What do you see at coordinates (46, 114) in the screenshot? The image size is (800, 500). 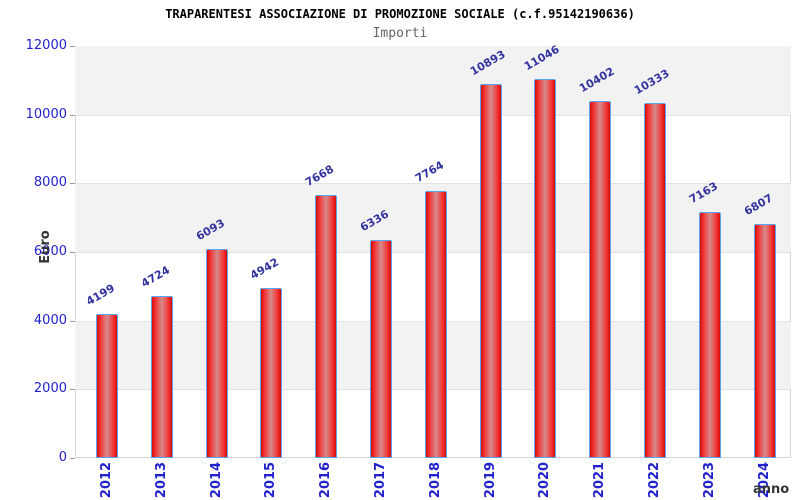 I see `y-tick-label: 10000` at bounding box center [46, 114].